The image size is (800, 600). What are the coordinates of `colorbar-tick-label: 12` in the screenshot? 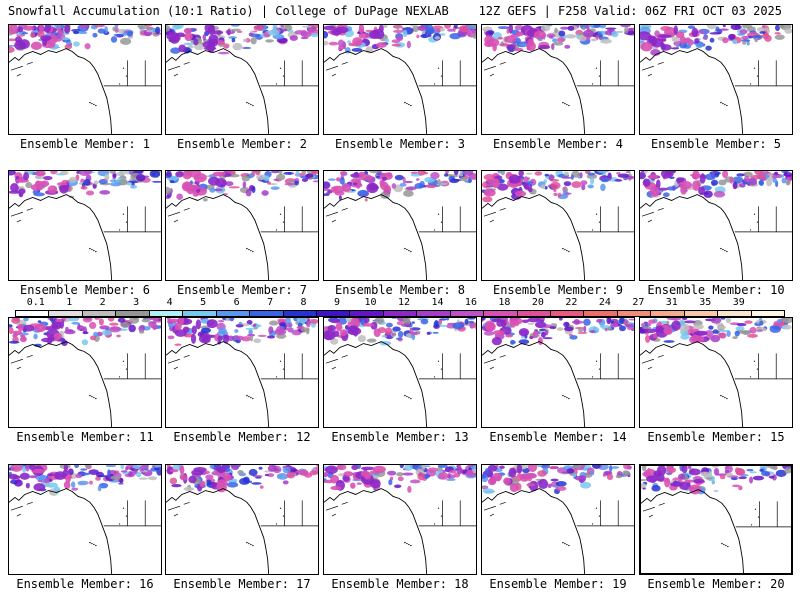 It's located at (404, 302).